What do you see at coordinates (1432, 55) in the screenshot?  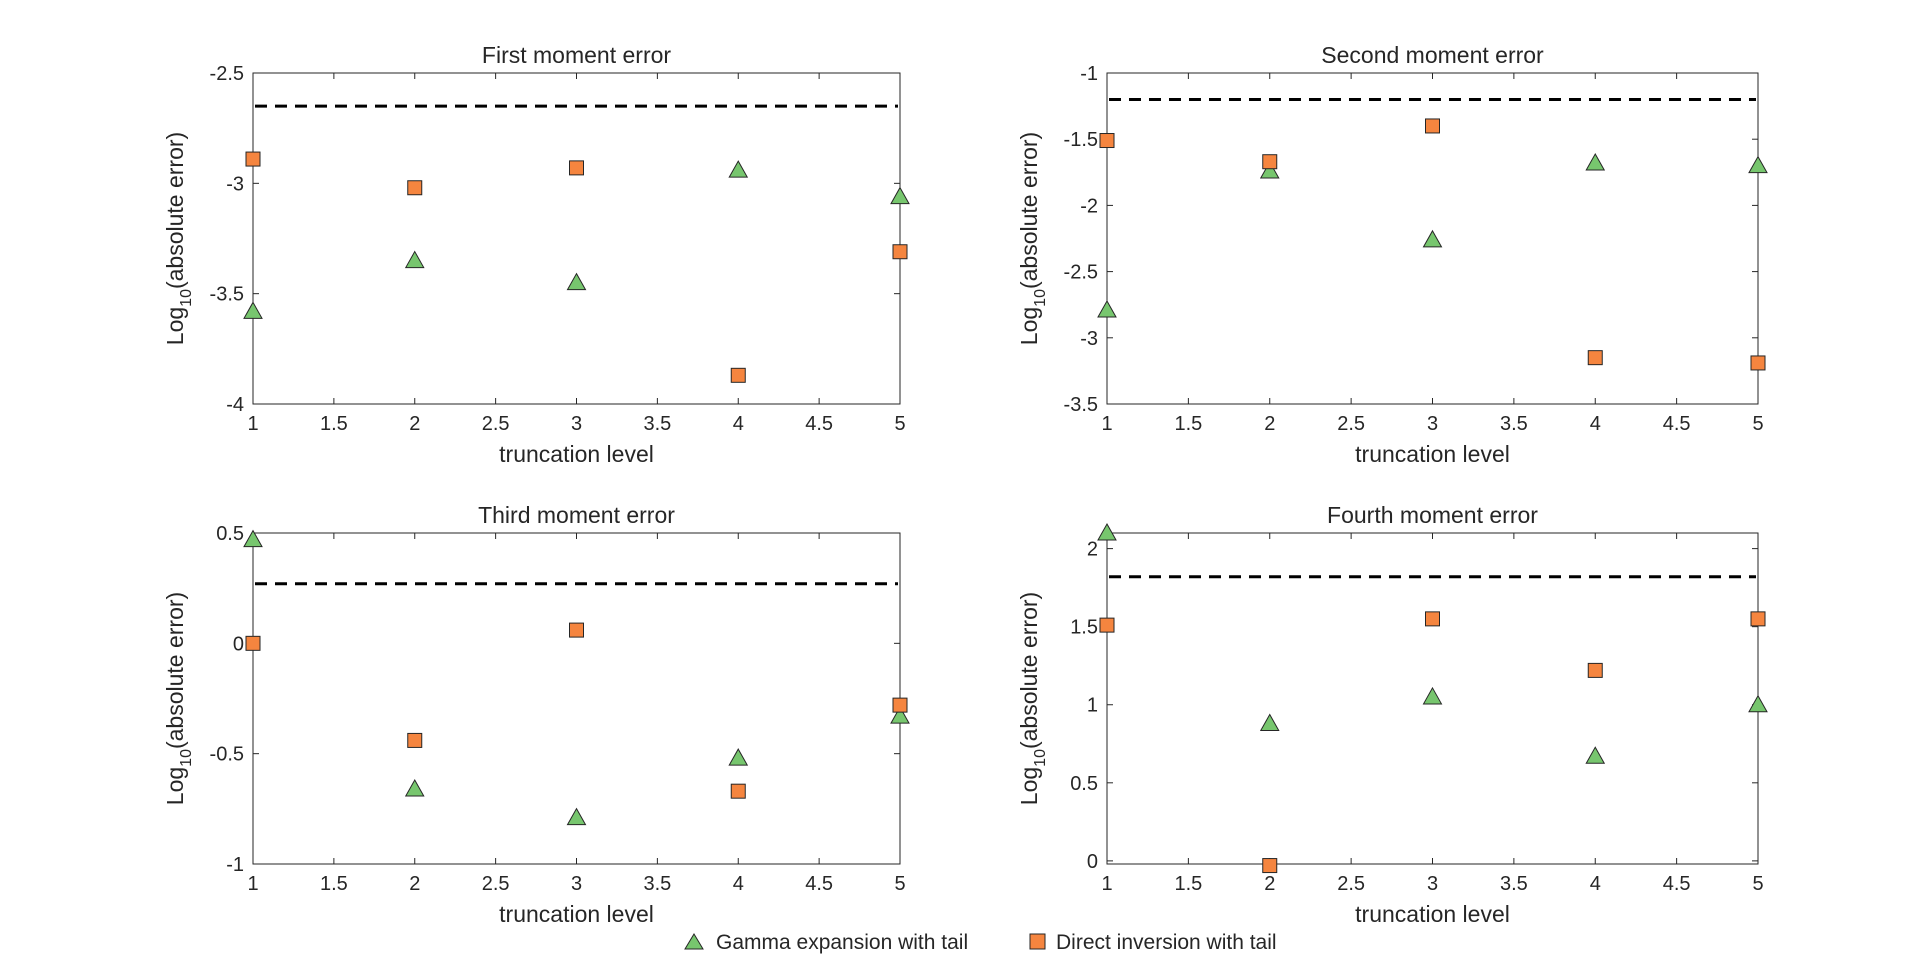 I see `chart-title: Second moment error` at bounding box center [1432, 55].